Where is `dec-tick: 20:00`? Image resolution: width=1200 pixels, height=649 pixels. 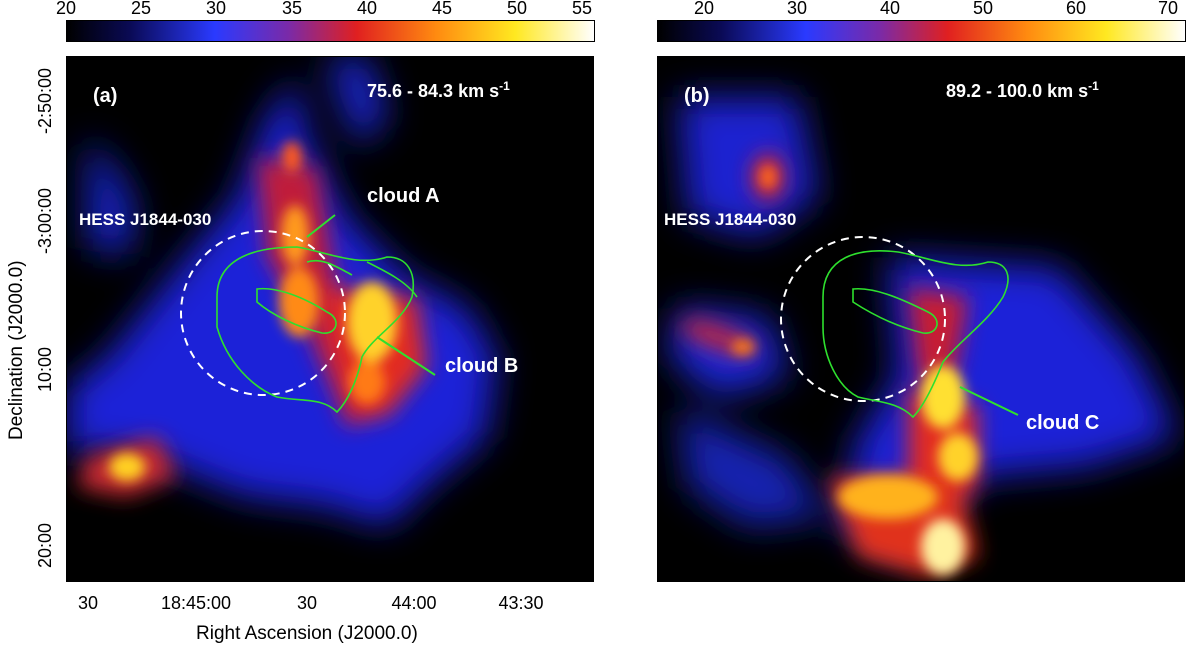
dec-tick: 20:00 is located at coordinates (45, 545).